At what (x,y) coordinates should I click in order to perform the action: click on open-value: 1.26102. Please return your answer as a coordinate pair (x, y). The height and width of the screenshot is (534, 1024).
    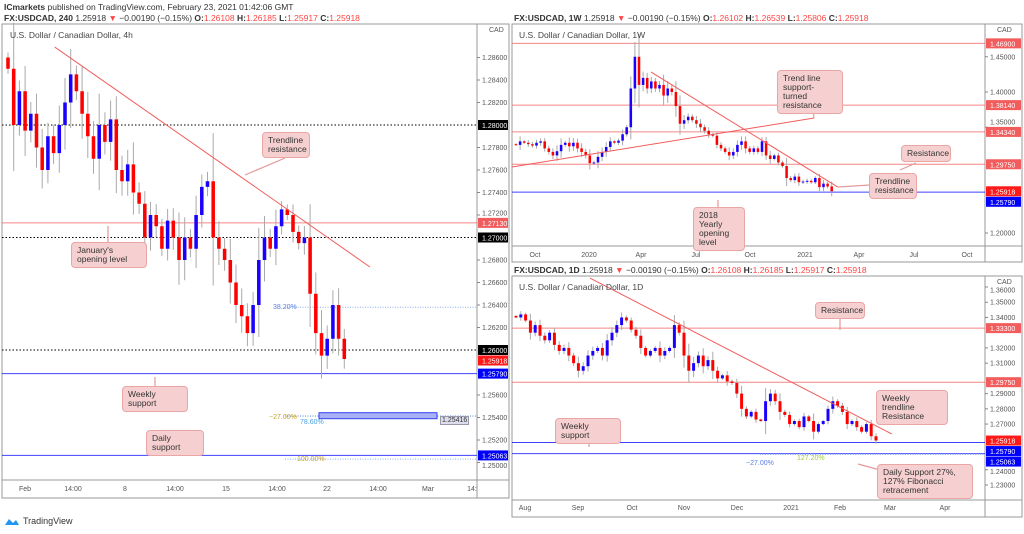
    Looking at the image, I should click on (728, 18).